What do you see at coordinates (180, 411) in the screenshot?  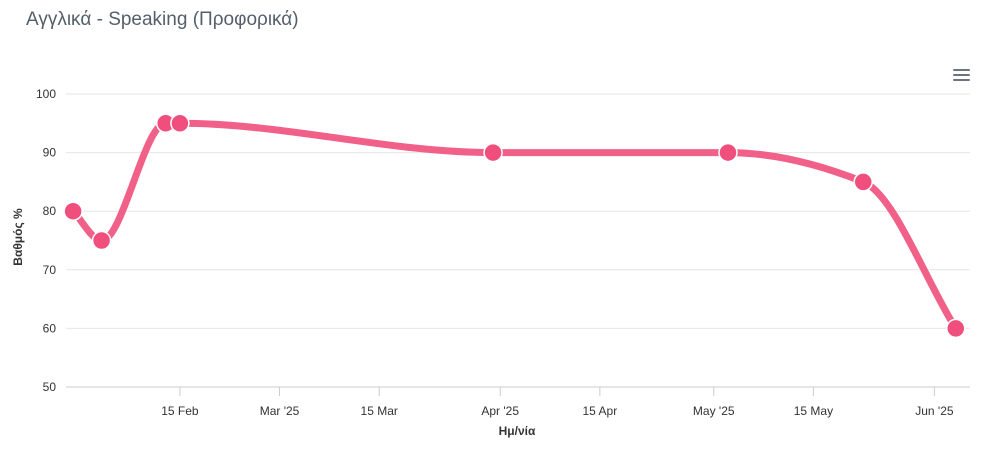 I see `x-tick-label: 15 Feb` at bounding box center [180, 411].